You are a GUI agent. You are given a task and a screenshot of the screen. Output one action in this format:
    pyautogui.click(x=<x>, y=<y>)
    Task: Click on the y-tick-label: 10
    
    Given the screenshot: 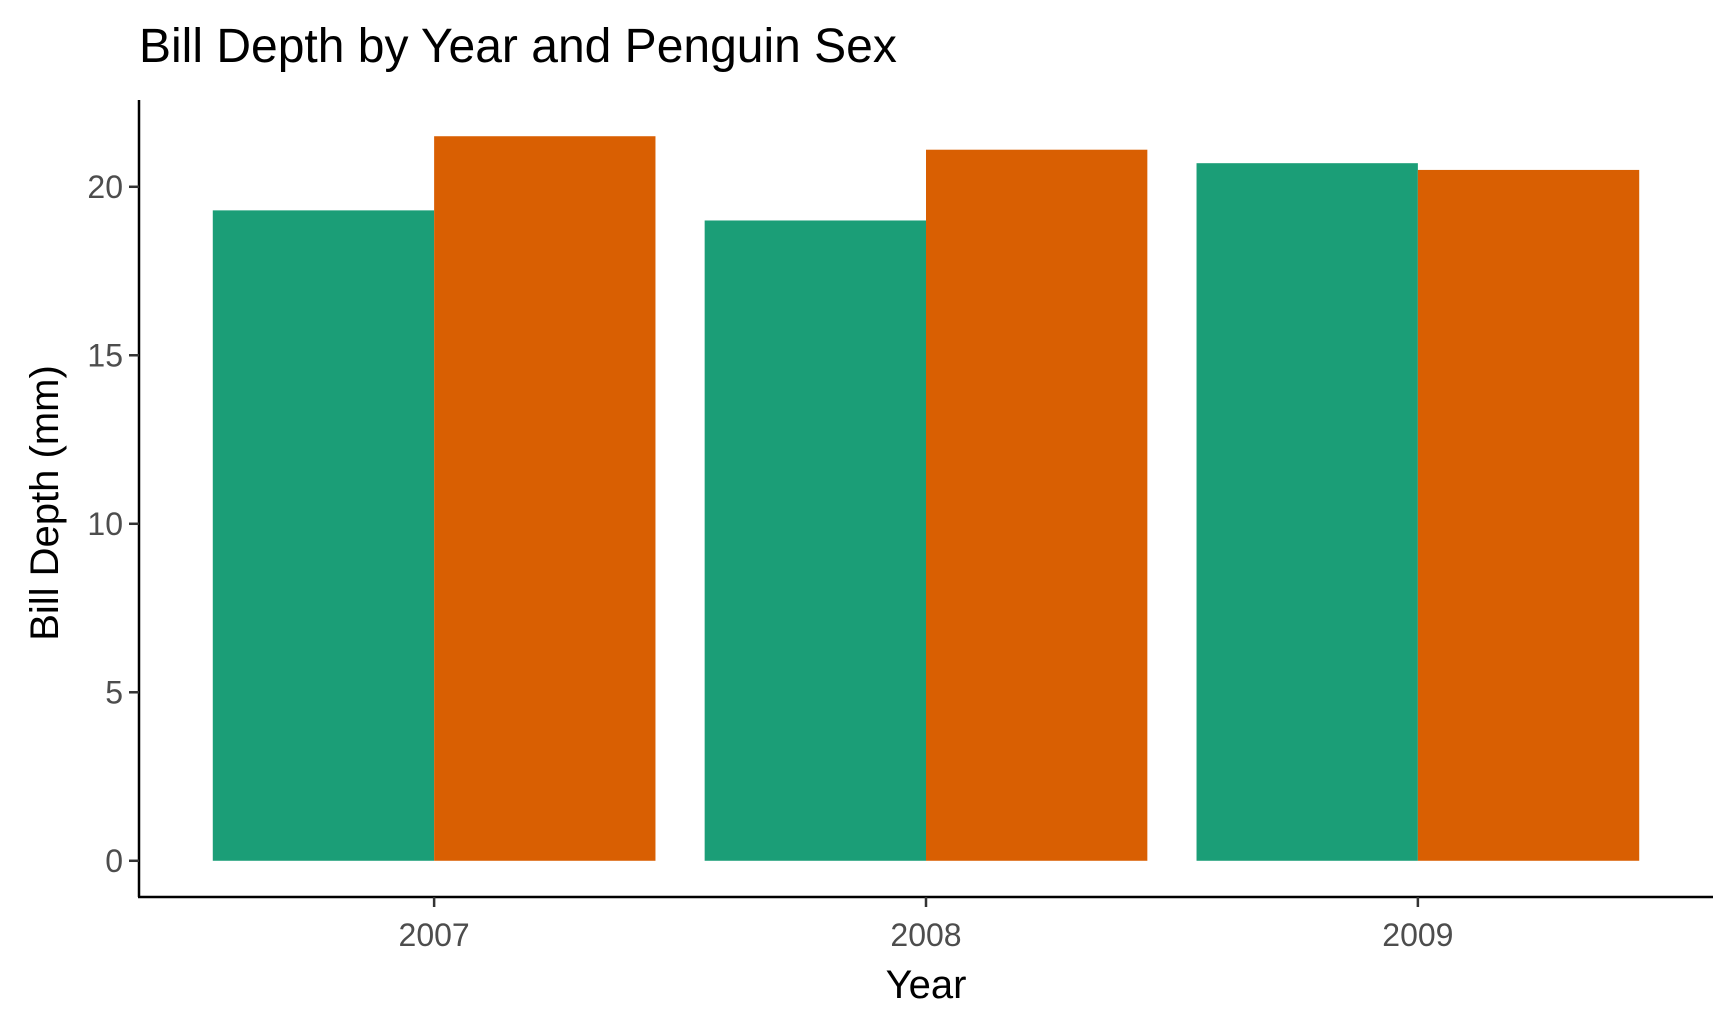 What is the action you would take?
    pyautogui.click(x=105, y=524)
    